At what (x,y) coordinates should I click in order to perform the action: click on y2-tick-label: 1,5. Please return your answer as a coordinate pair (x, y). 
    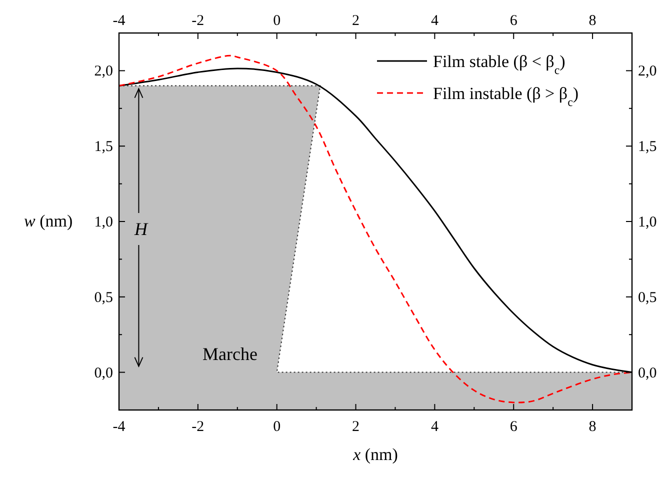
    Looking at the image, I should click on (647, 147).